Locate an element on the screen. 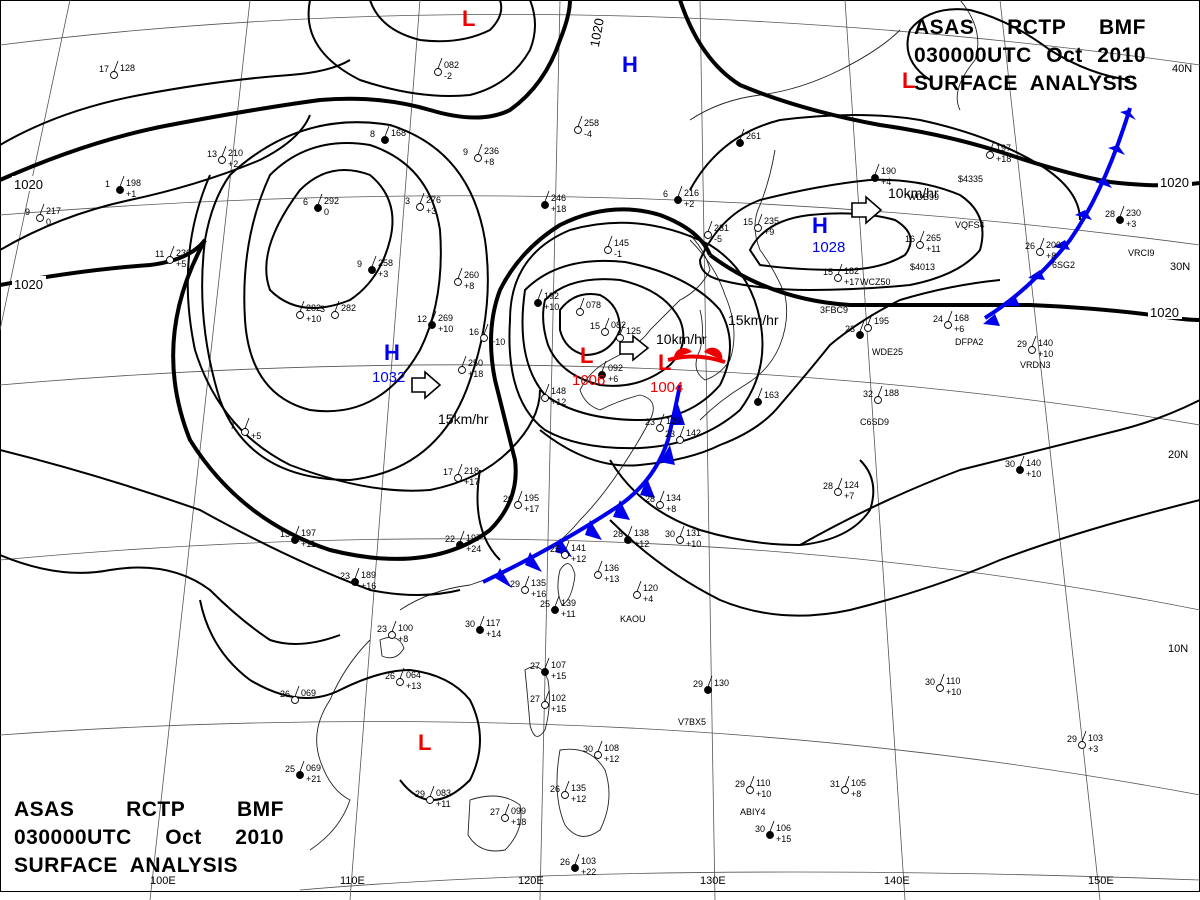  latitude-line-30n is located at coordinates (600, 220).